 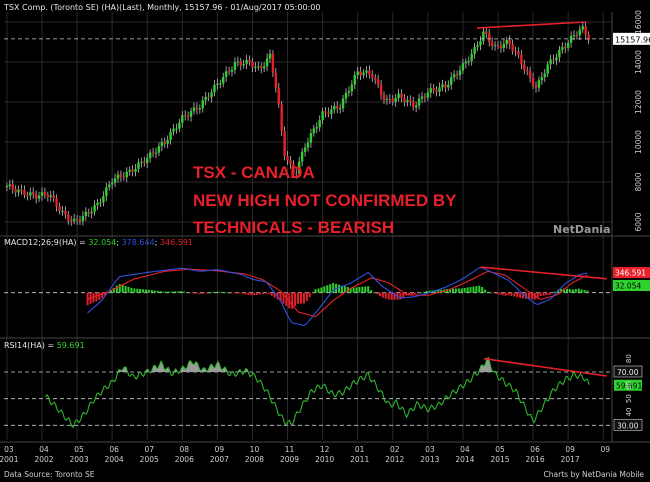 I want to click on rsi-level-label: 30.00, so click(x=628, y=425).